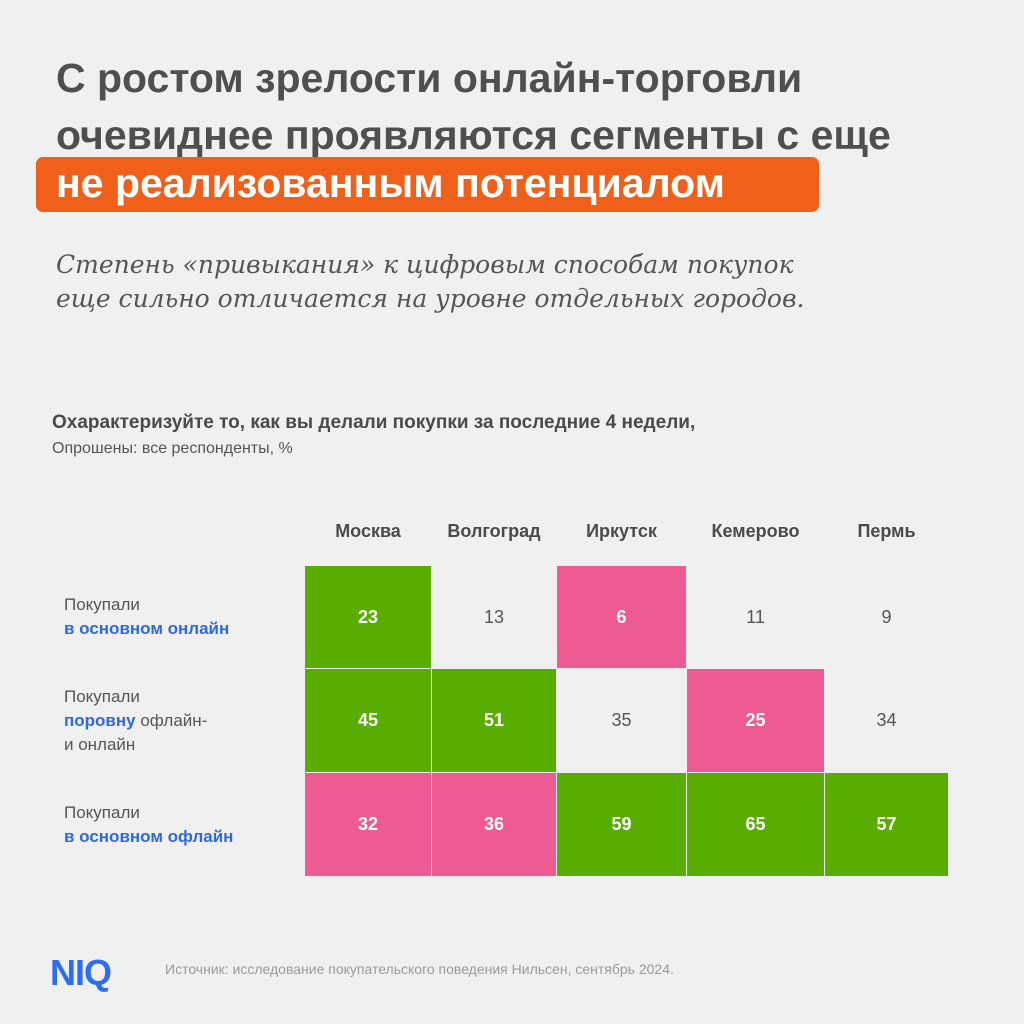  I want to click on headline-line-1: С ростом зрелости онлайн-торговли, so click(429, 78).